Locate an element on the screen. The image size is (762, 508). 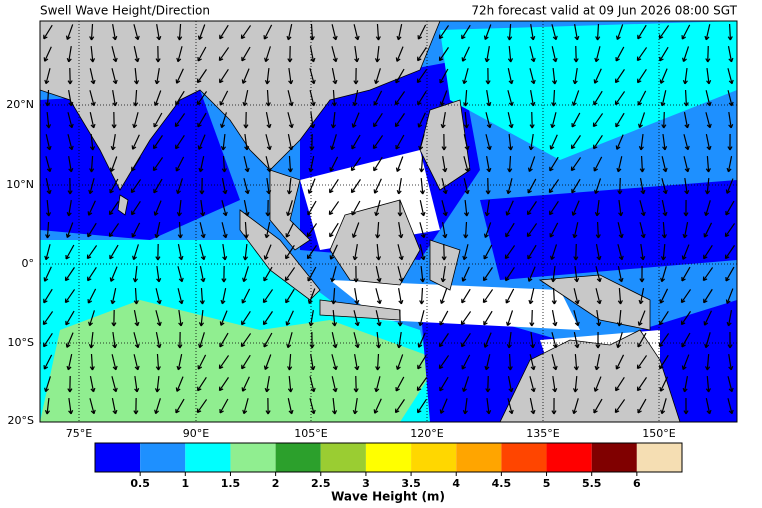
colorbar-tick-label: 4.5 is located at coordinates (502, 483).